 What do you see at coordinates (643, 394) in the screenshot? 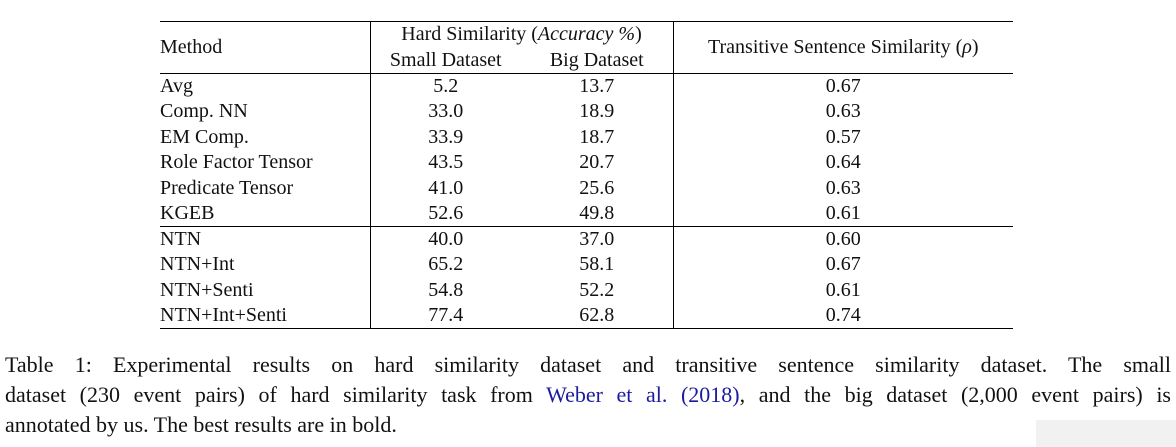
I see `citation-link: Weber et al. (2018)` at bounding box center [643, 394].